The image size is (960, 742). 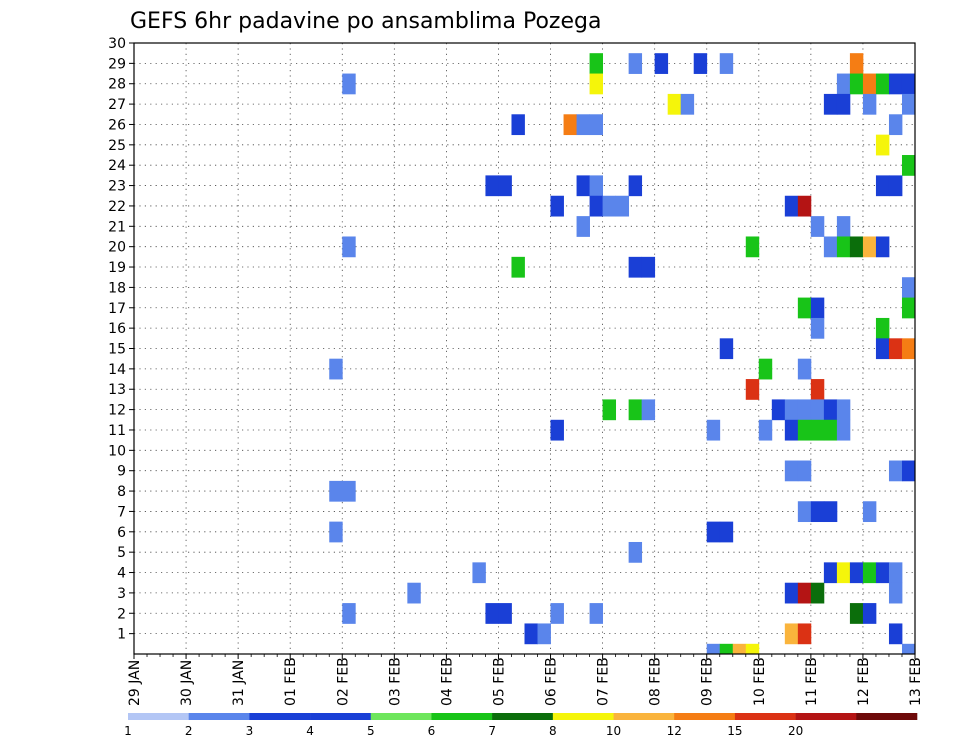 What do you see at coordinates (128, 731) in the screenshot?
I see `legend-label: 1` at bounding box center [128, 731].